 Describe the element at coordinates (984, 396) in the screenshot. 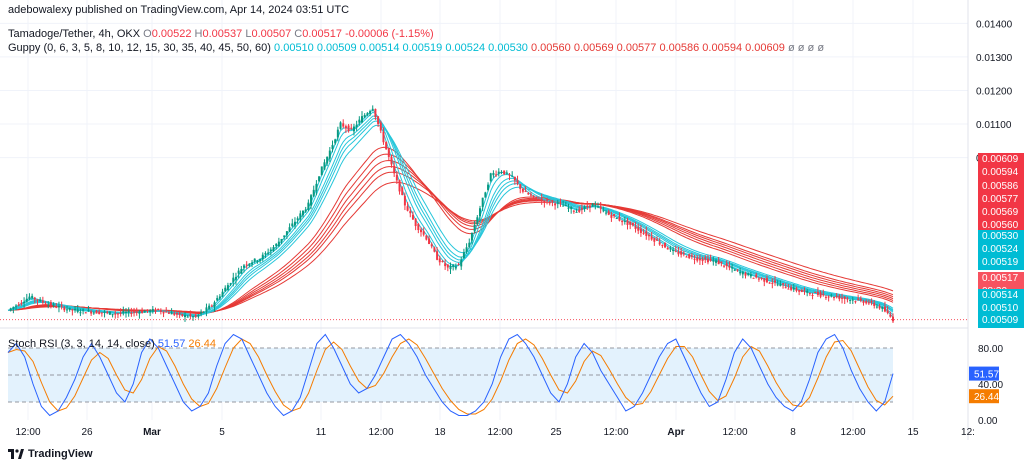

I see `stoch-d-axis-label-bg` at that location.